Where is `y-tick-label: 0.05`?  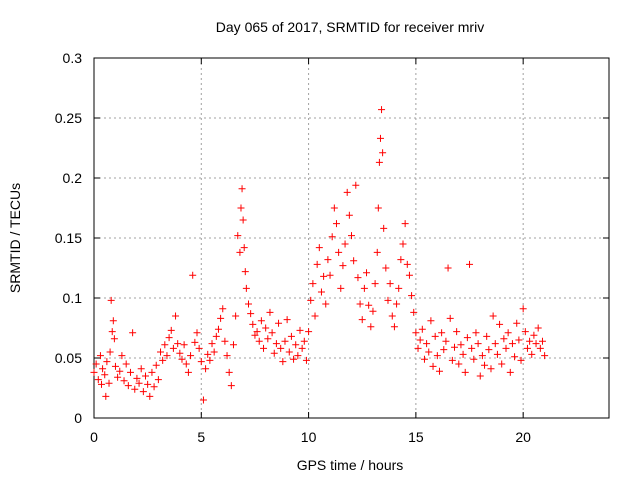 y-tick-label: 0.05 is located at coordinates (68, 358).